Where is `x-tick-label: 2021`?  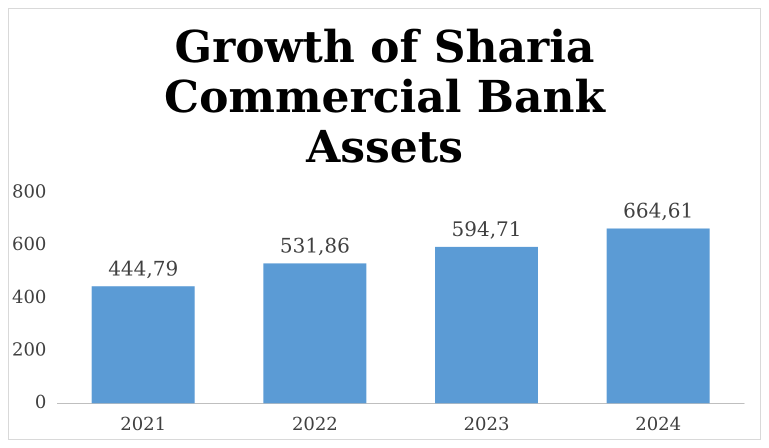
x-tick-label: 2021 is located at coordinates (143, 424).